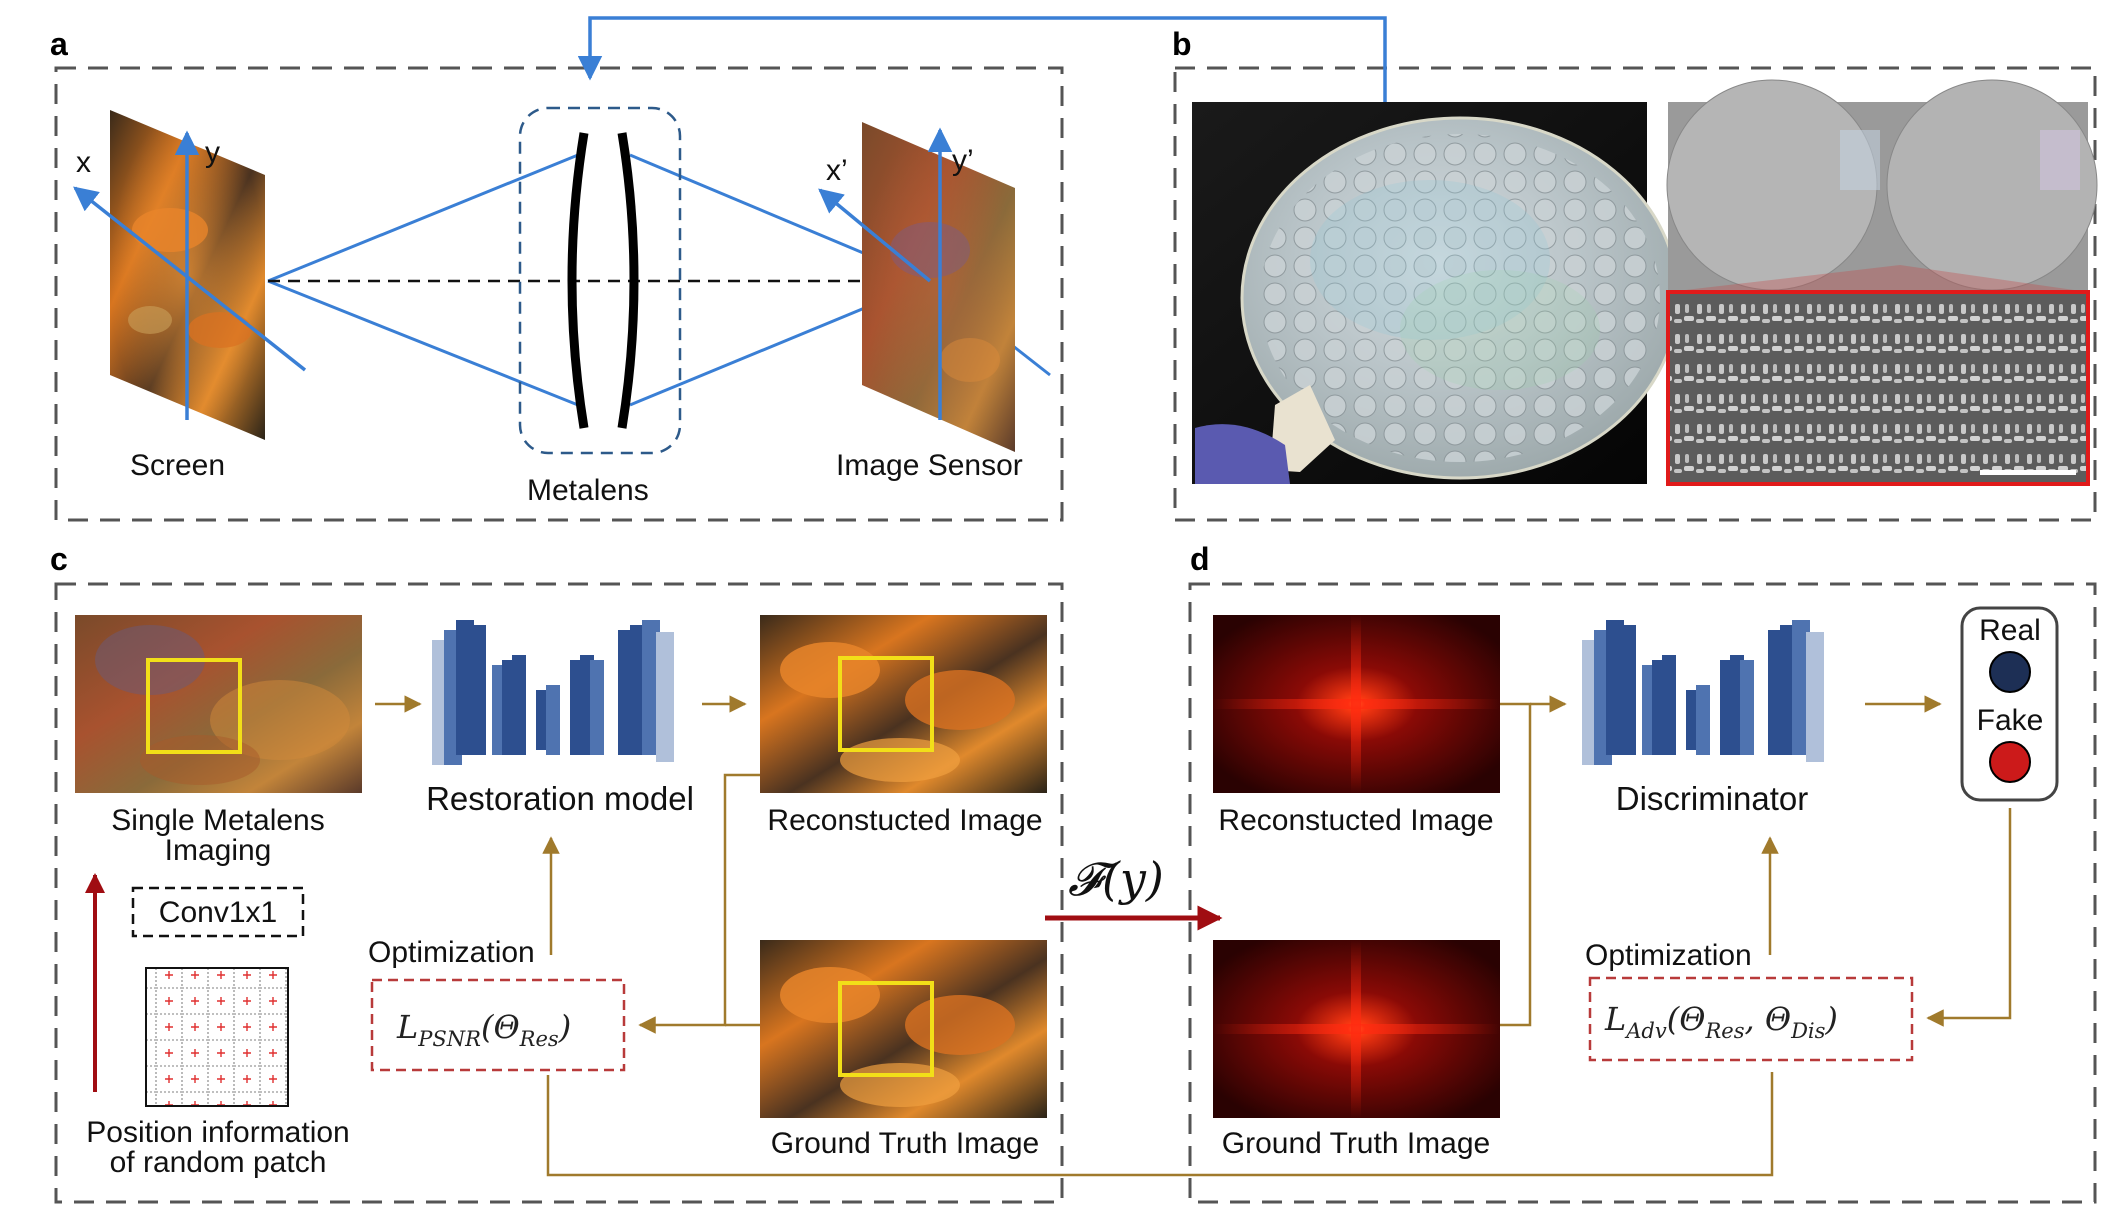 This screenshot has width=2127, height=1215. I want to click on sensor-x-axis, so click(875, 235).